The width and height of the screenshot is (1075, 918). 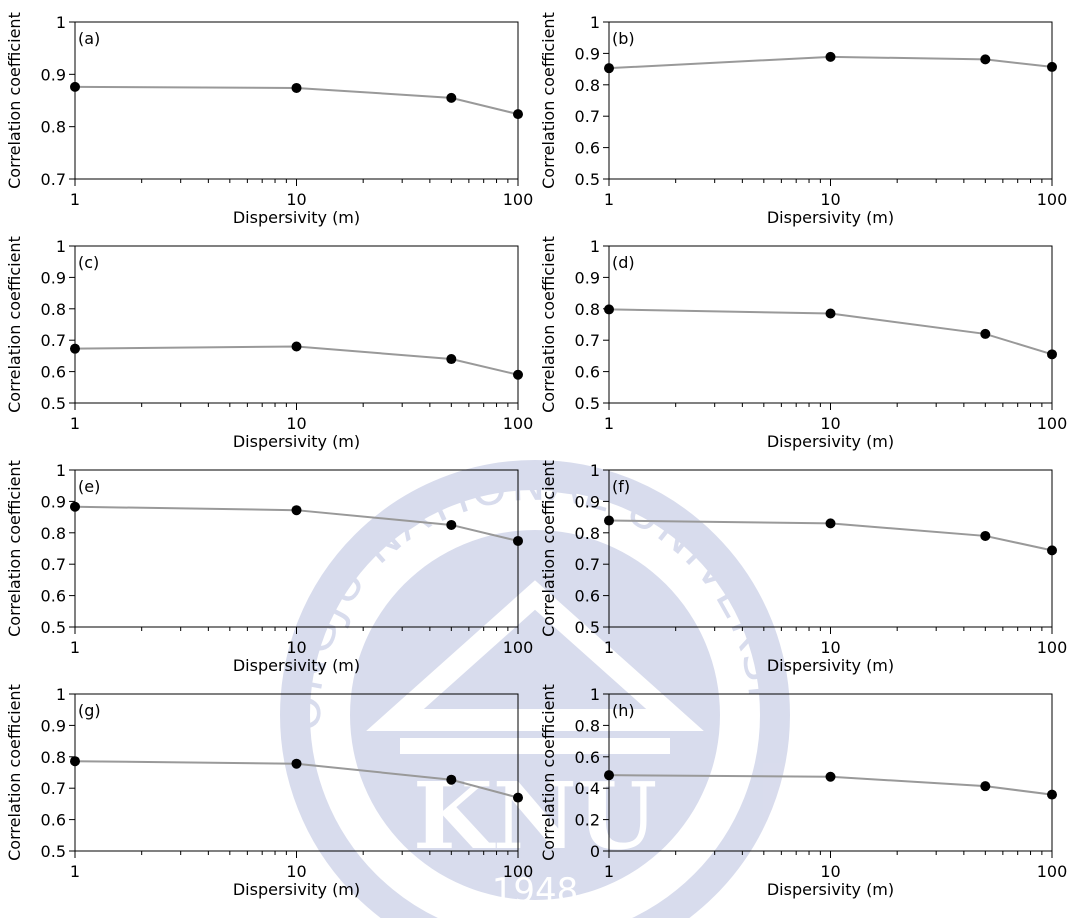 I want to click on x-axis-label-c: Dispersivity (m), so click(x=296, y=441).